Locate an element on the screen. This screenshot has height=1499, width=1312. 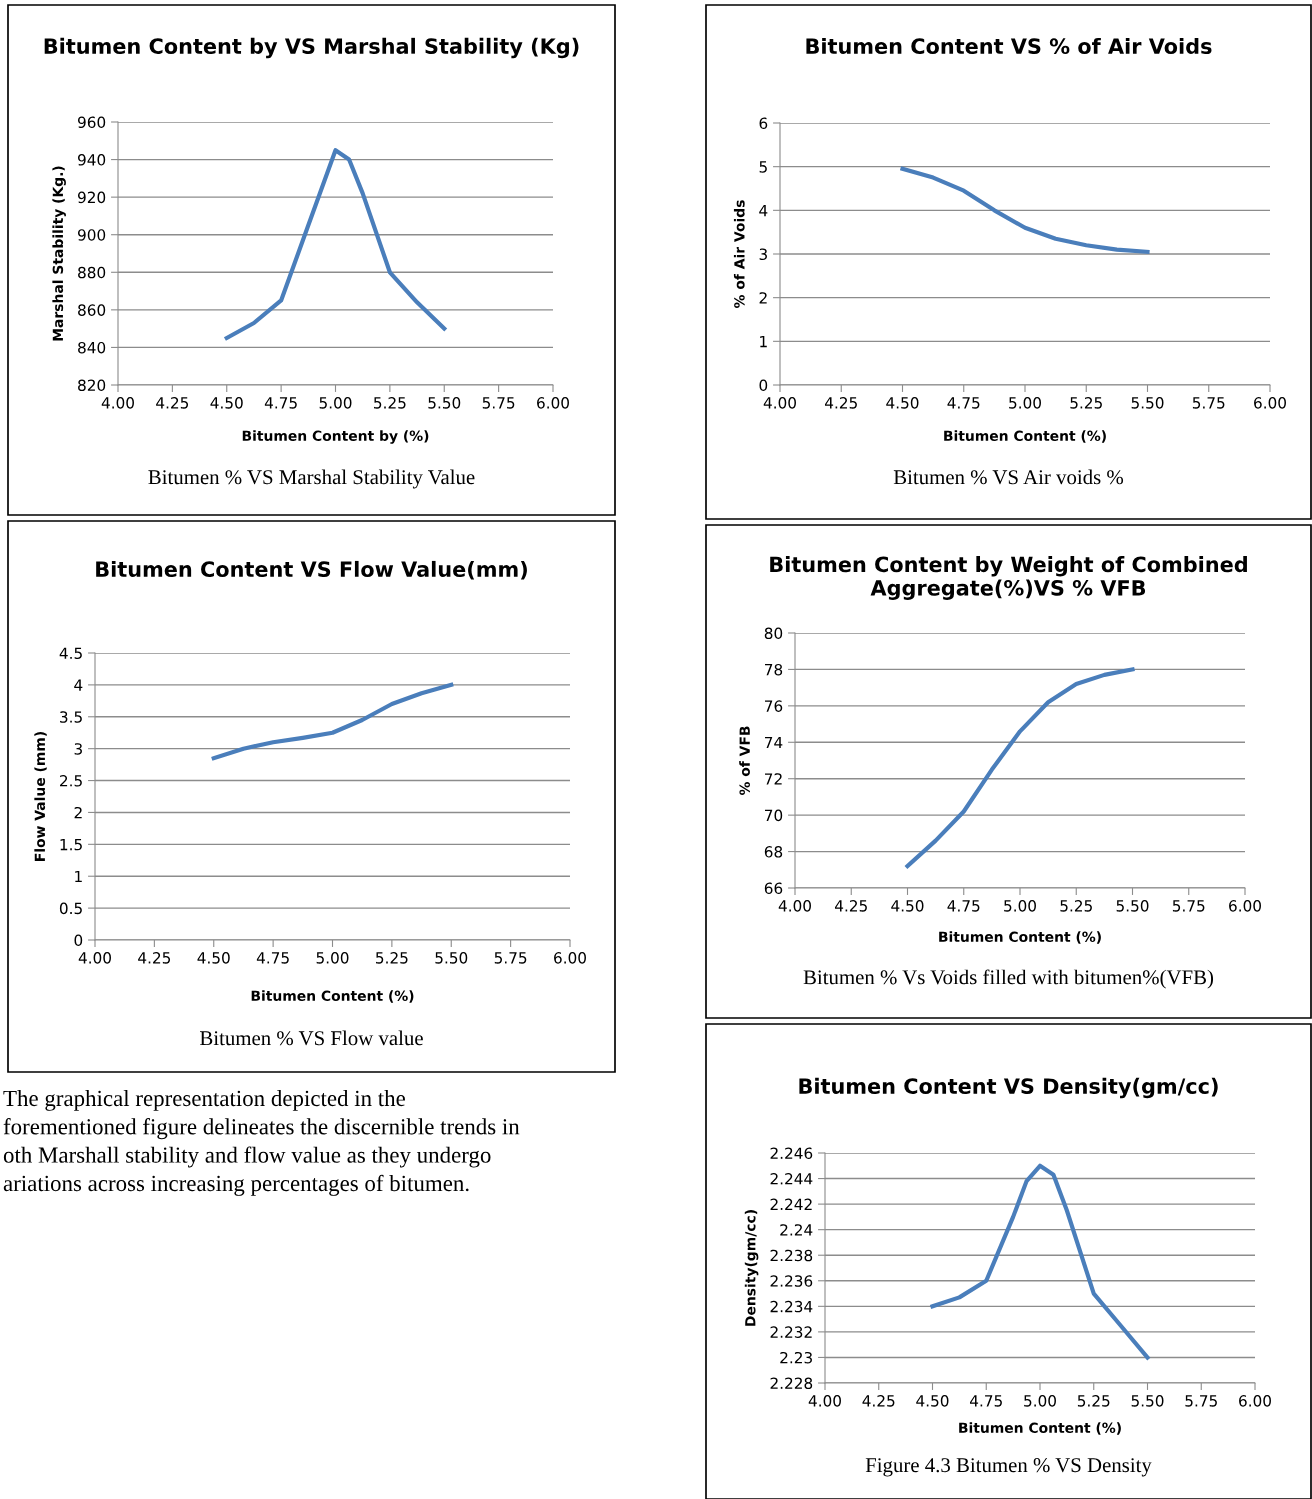
y-tick-label: 5 is located at coordinates (763, 167).